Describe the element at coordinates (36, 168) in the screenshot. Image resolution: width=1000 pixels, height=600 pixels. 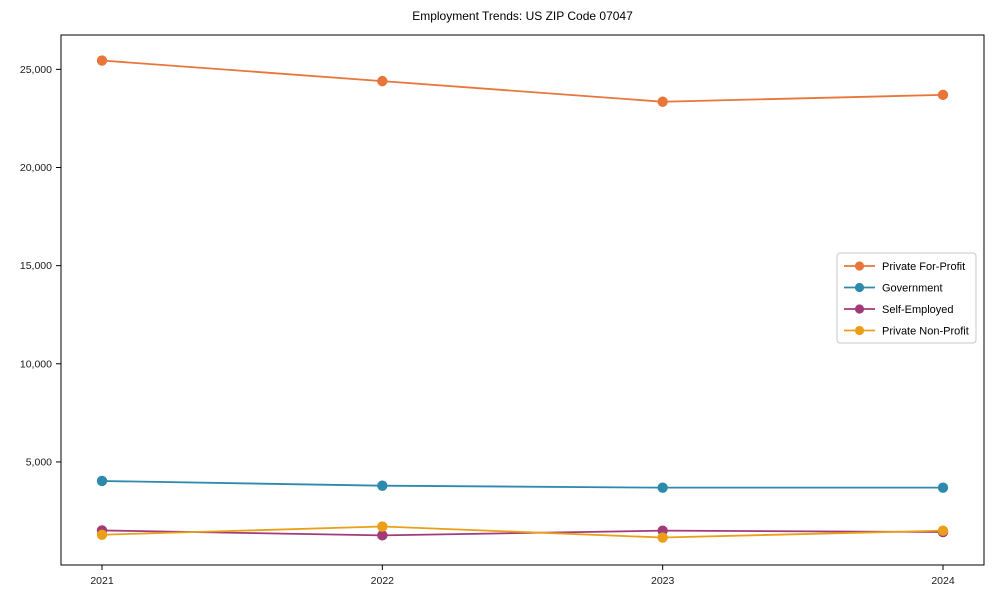
I see `y-tick-label: 20,000` at that location.